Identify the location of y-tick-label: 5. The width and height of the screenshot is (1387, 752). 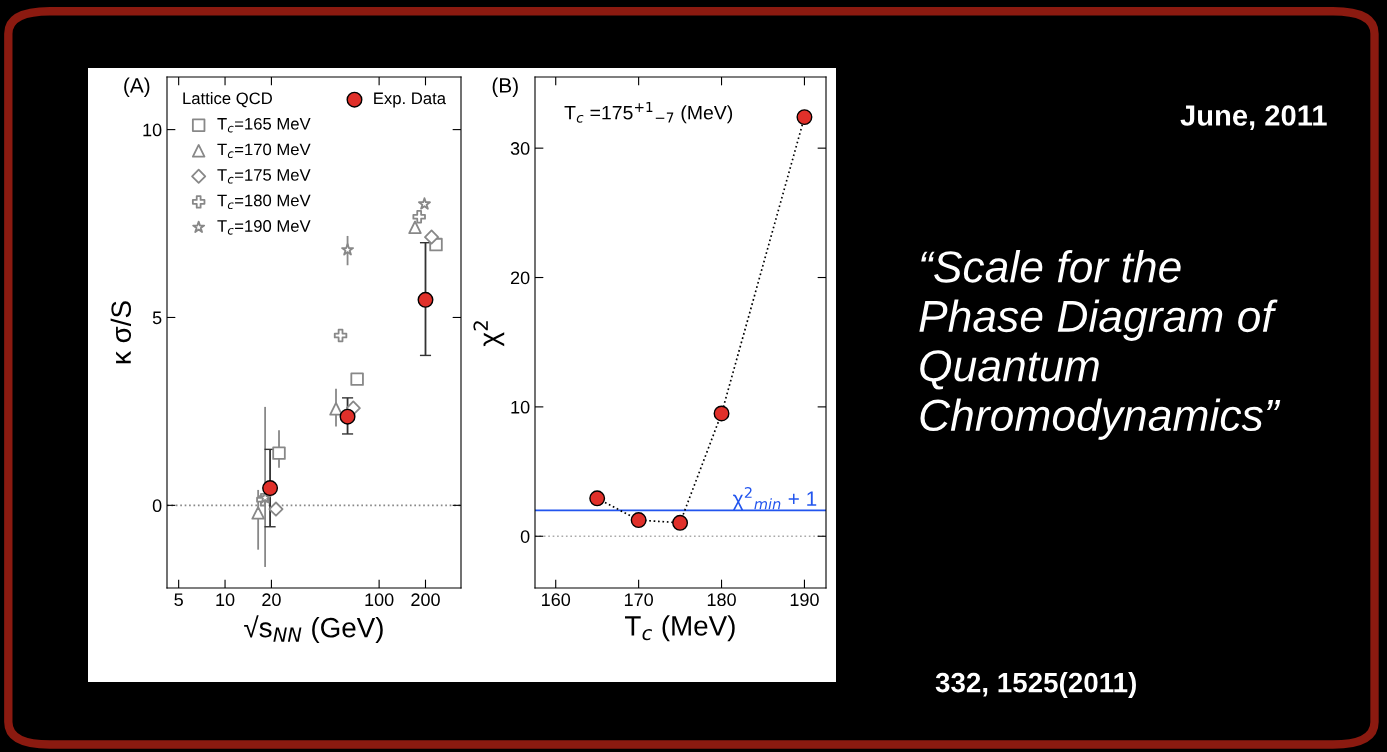
(157, 318).